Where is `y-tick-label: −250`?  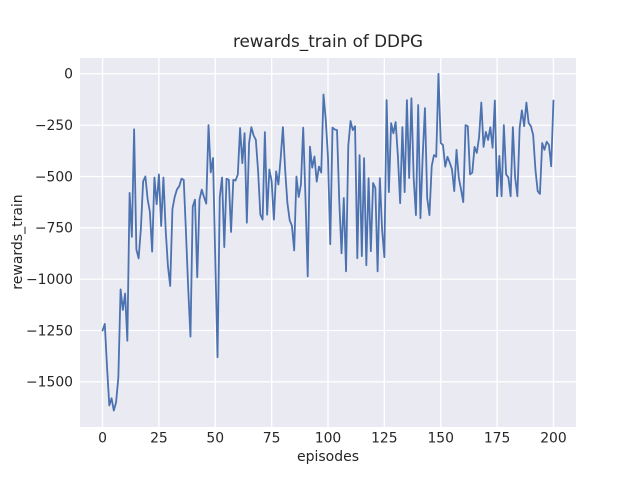
y-tick-label: −250 is located at coordinates (54, 126).